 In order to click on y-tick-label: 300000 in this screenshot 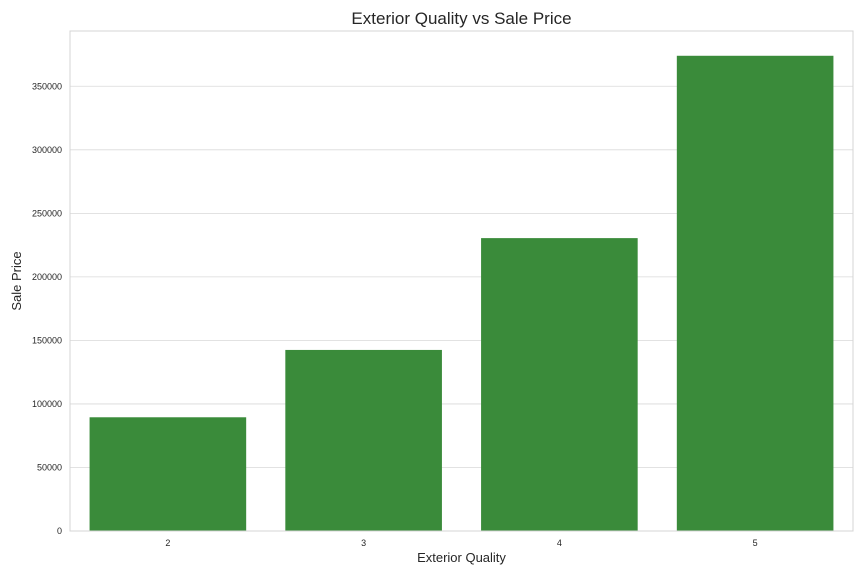, I will do `click(47, 150)`.